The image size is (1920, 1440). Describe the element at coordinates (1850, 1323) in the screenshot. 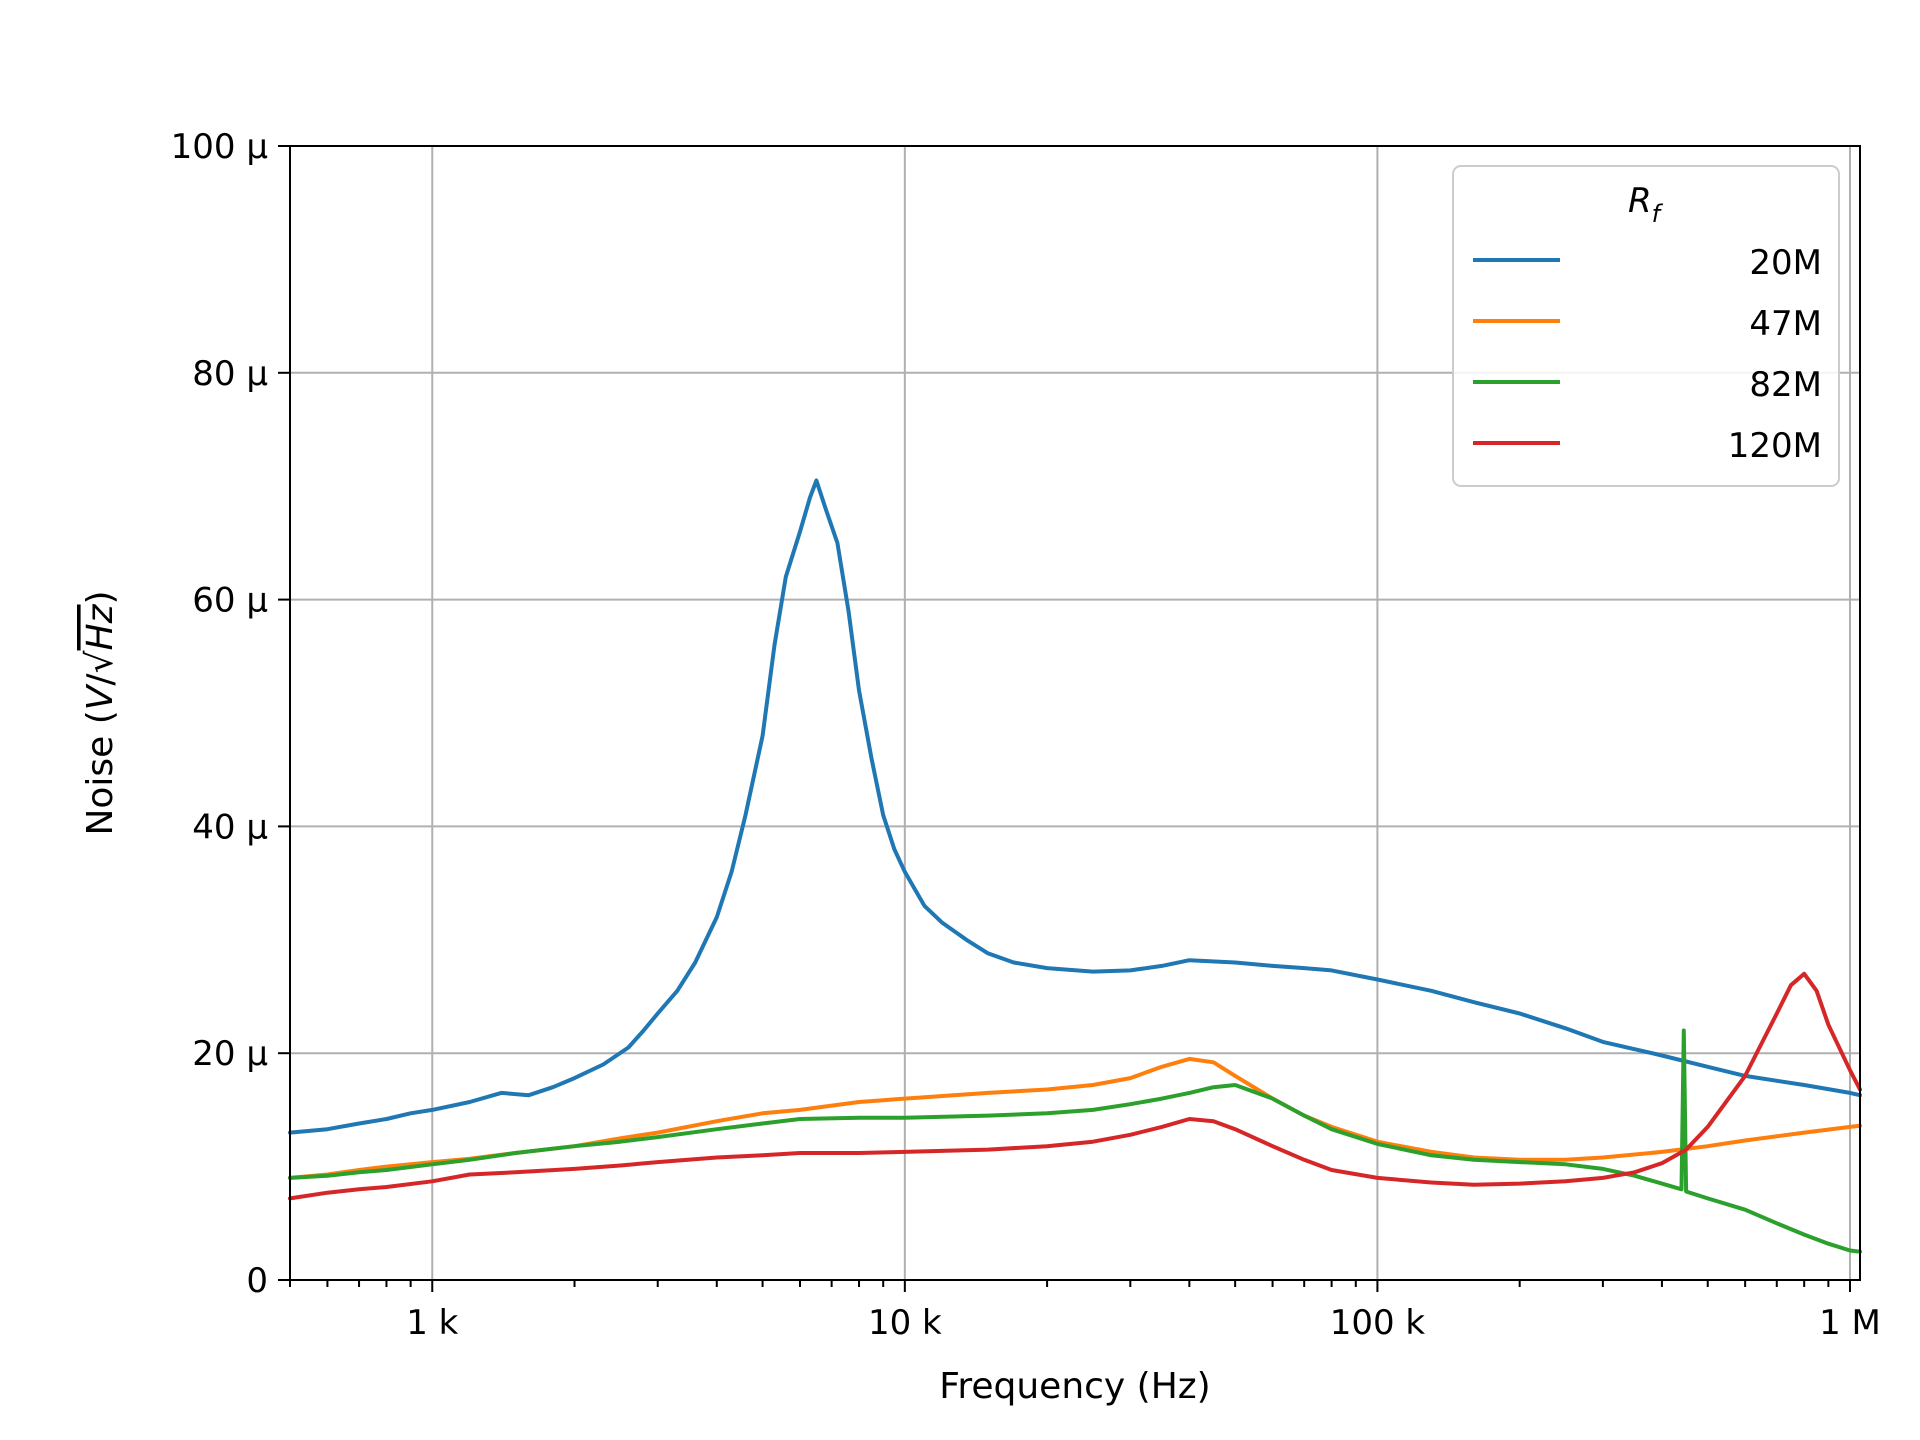

I see `x-tick-label: 1 M` at that location.